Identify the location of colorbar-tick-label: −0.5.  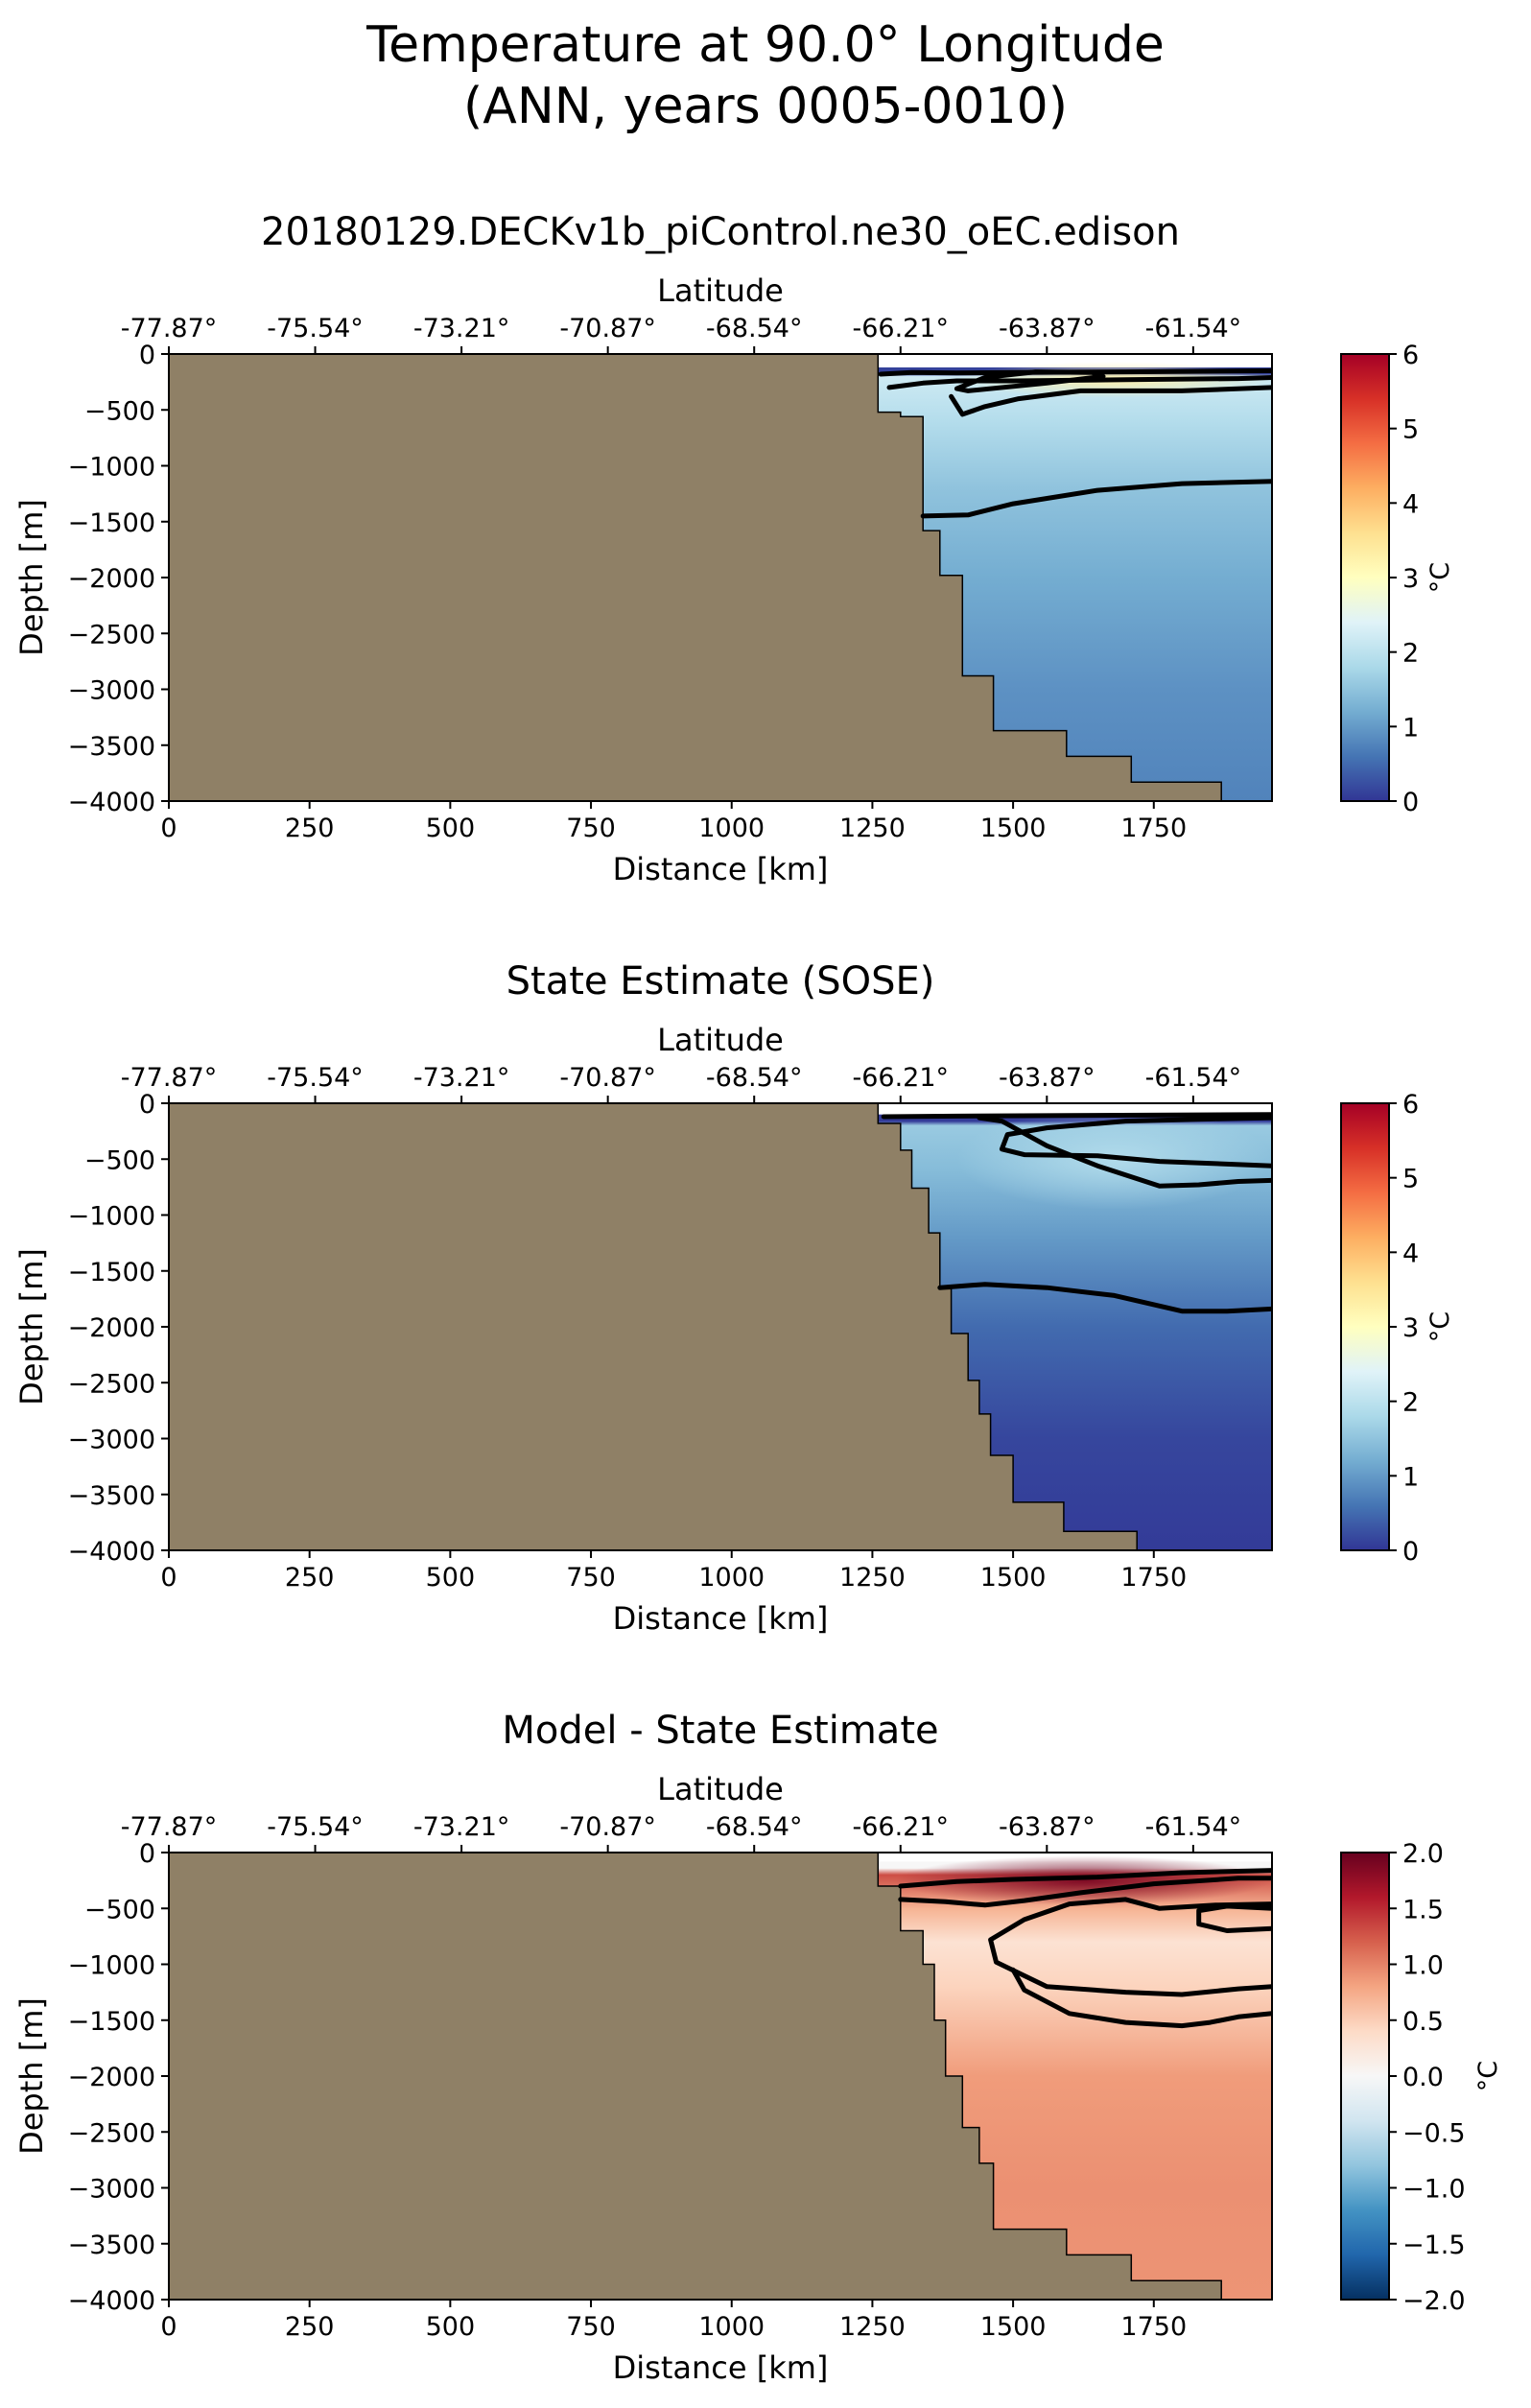
(1434, 2133).